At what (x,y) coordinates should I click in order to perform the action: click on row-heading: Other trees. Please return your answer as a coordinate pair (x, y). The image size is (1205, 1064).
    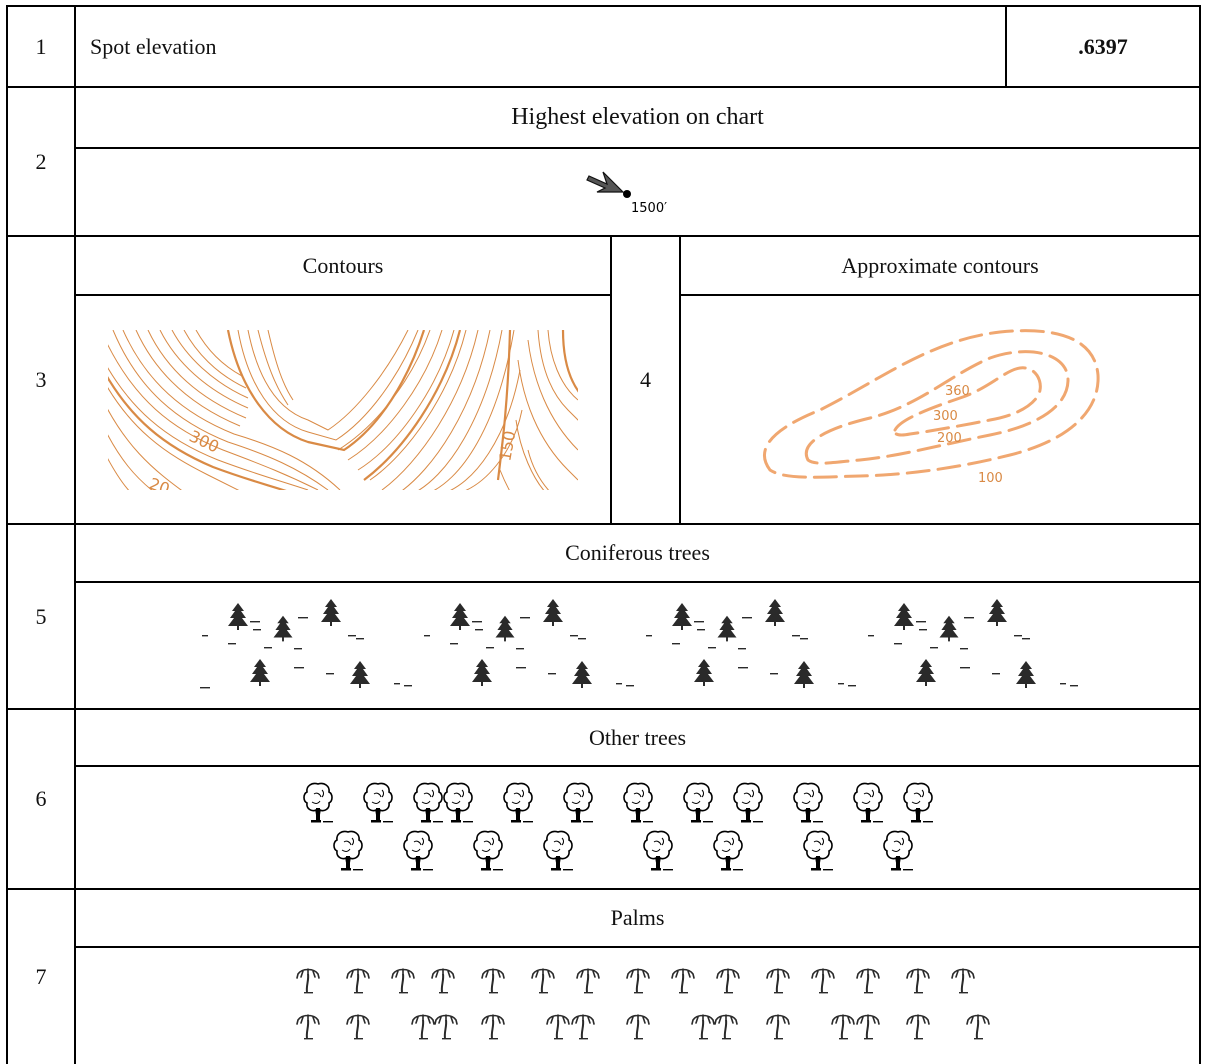
    Looking at the image, I should click on (637, 737).